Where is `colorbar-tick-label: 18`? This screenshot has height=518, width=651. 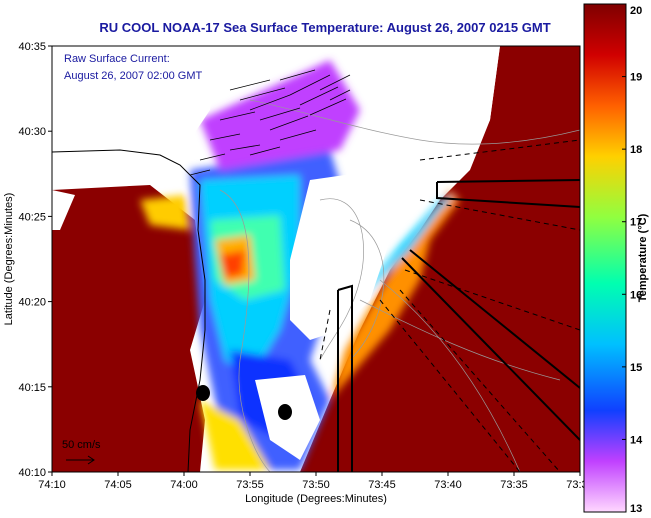
colorbar-tick-label: 18 is located at coordinates (636, 150).